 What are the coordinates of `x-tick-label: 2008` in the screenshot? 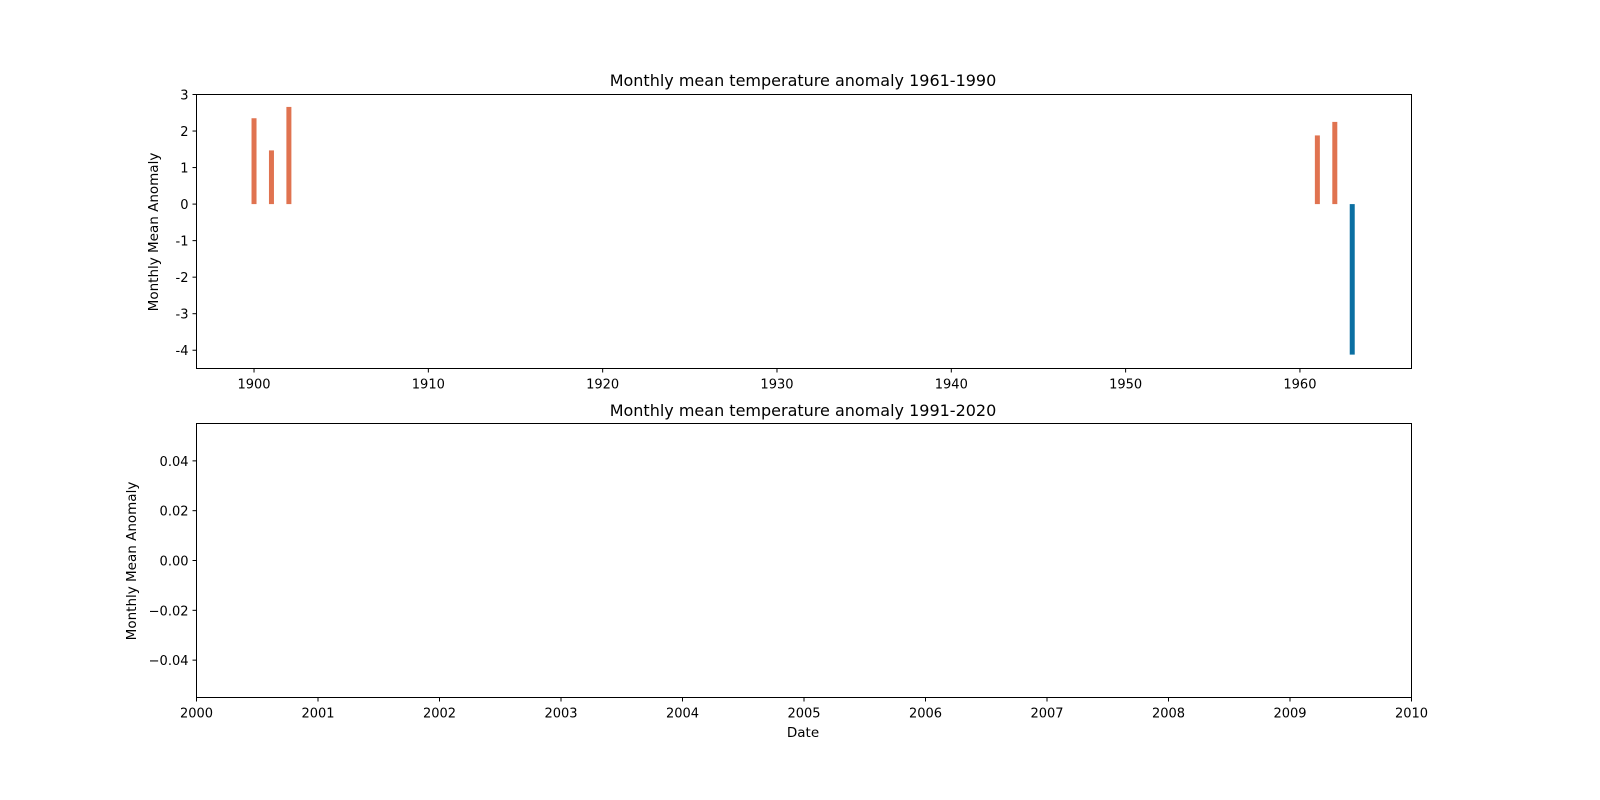 It's located at (1168, 714).